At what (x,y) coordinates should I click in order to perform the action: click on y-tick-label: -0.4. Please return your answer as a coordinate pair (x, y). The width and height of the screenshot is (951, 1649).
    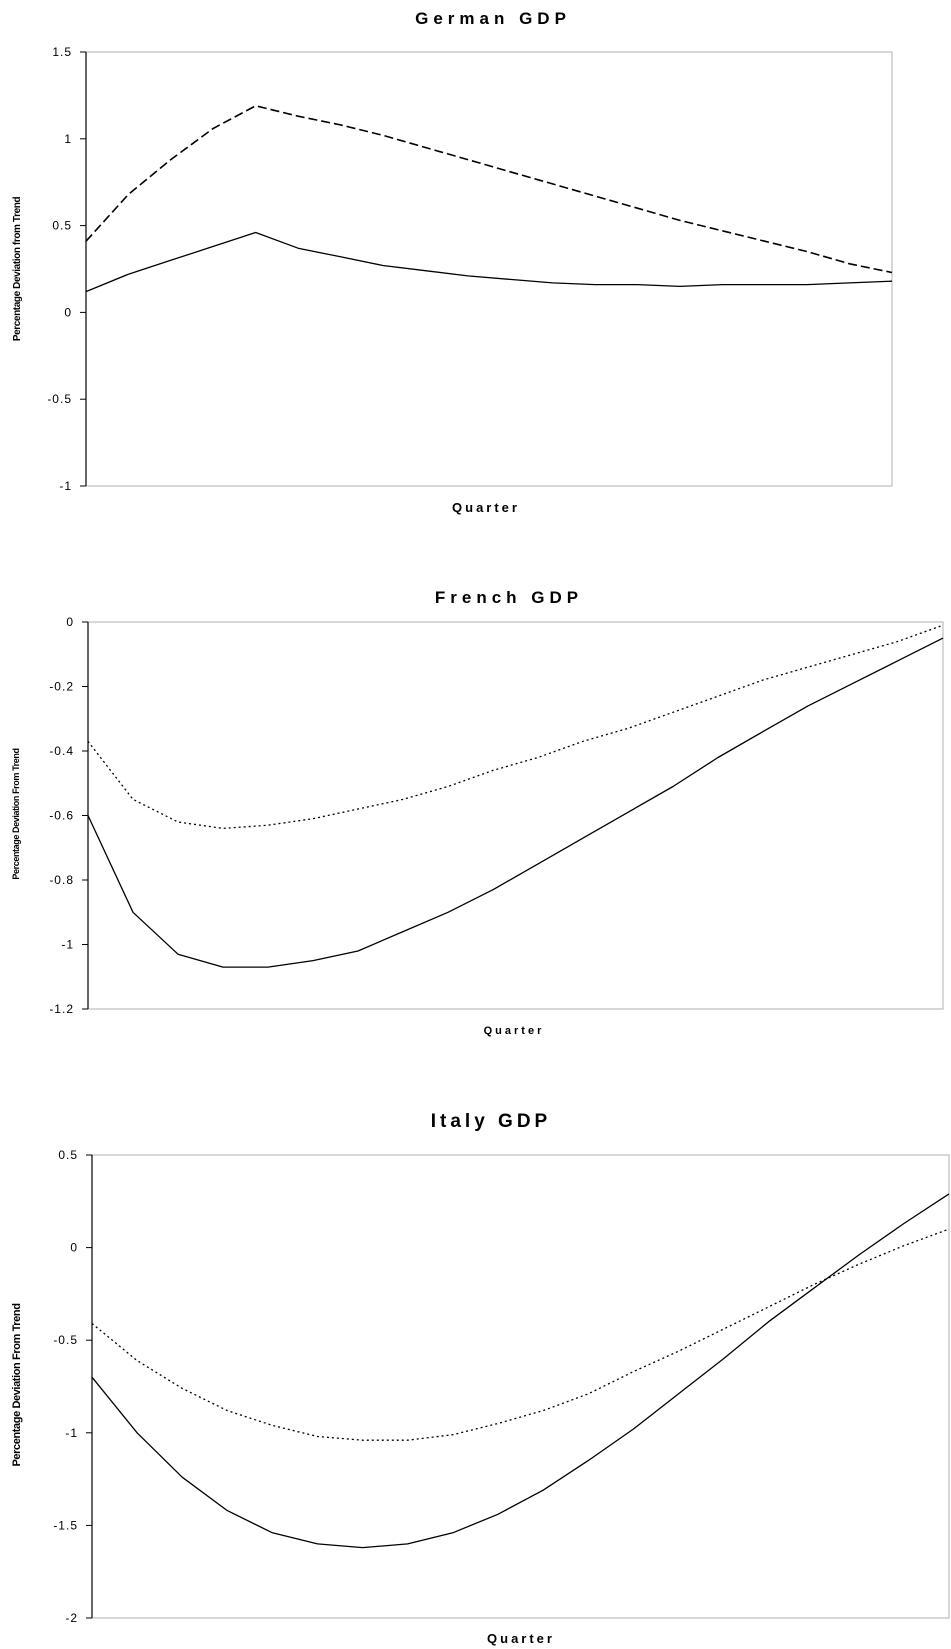
    Looking at the image, I should click on (61, 751).